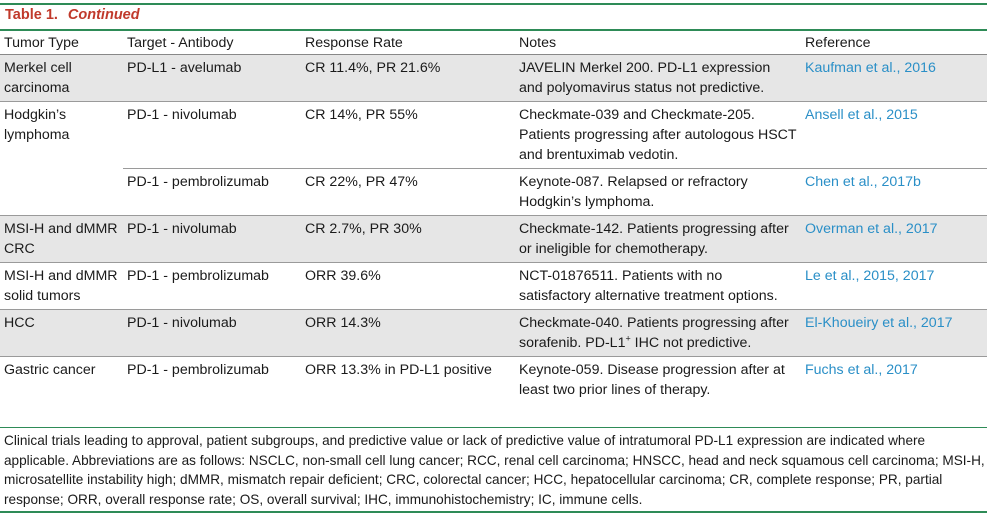  Describe the element at coordinates (628, 338) in the screenshot. I see `superscript-plus: +` at that location.